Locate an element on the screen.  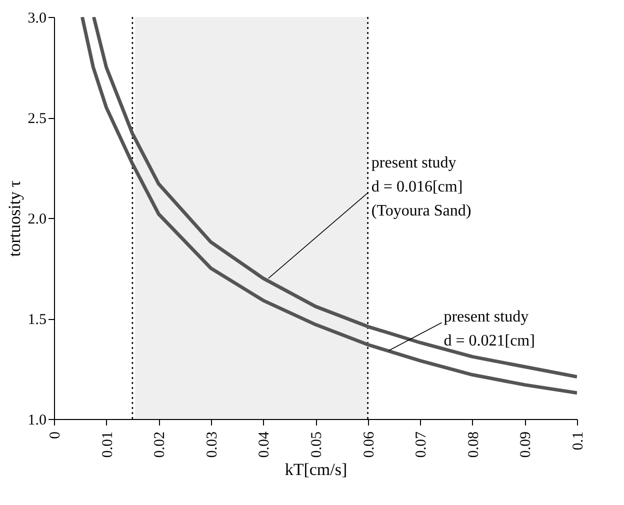
y-tick-label: 2.0 is located at coordinates (37, 220).